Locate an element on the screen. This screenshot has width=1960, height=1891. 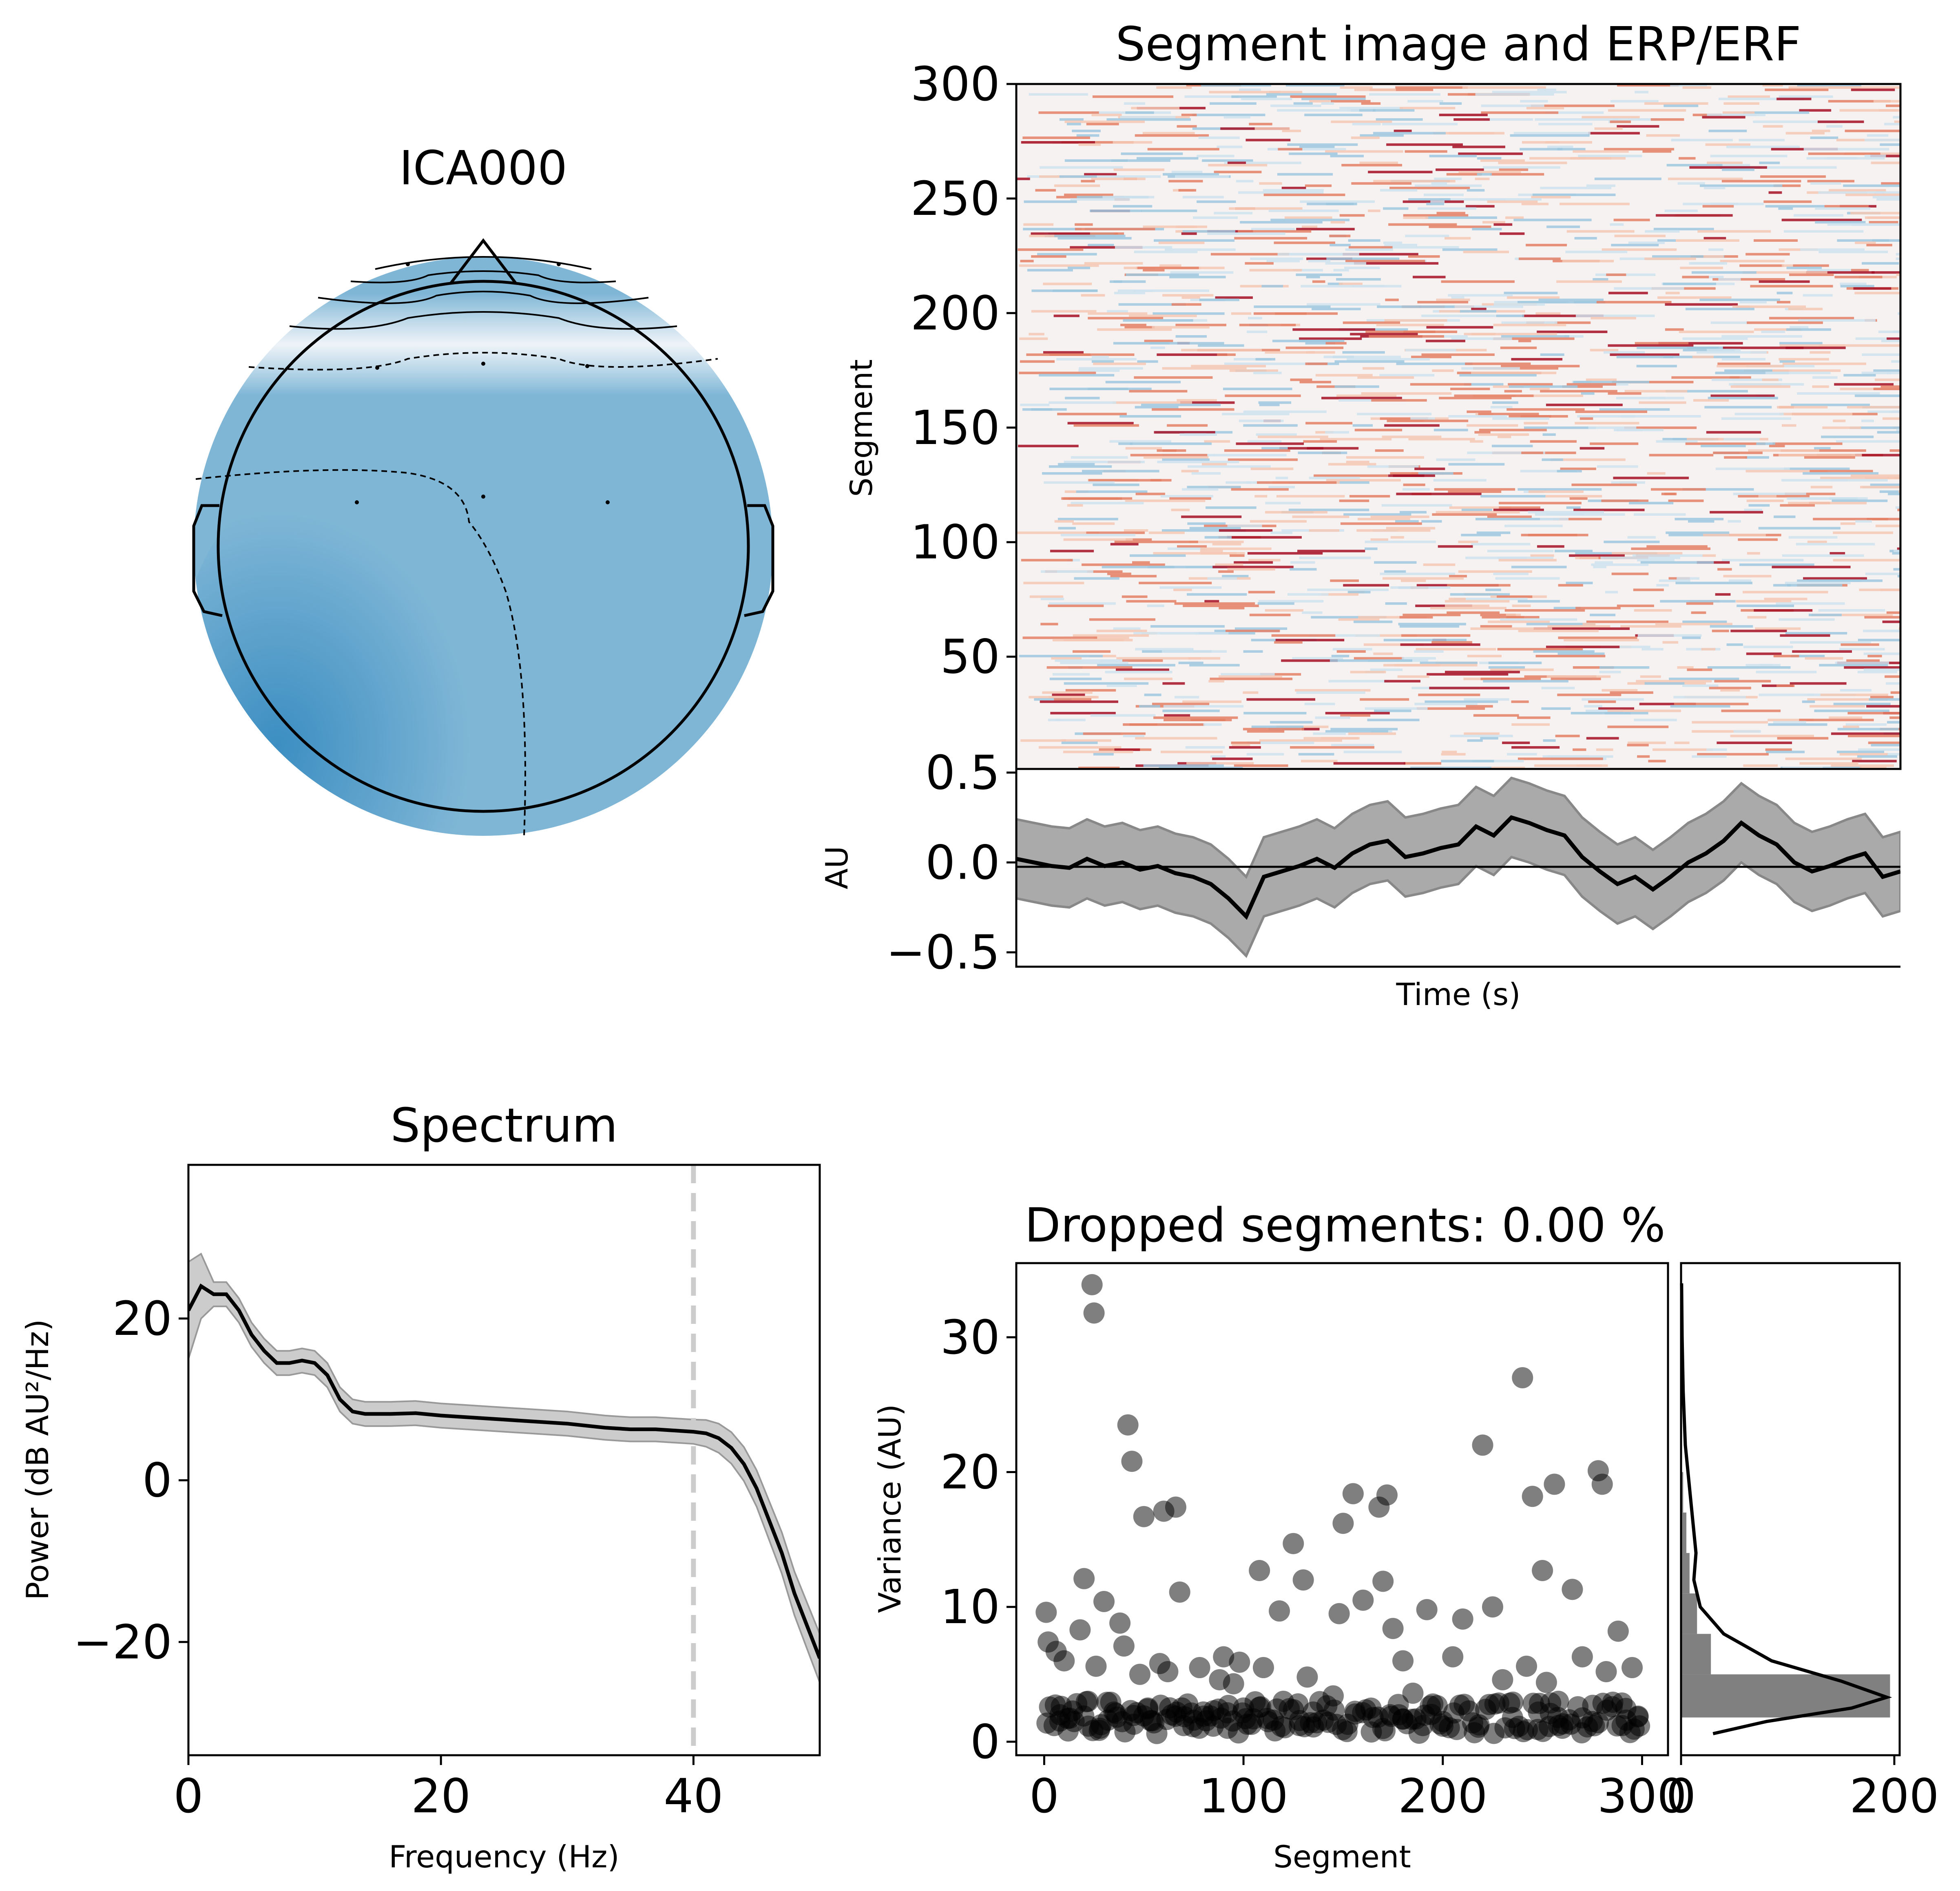
spectrum-confidence-band is located at coordinates (504, 1468).